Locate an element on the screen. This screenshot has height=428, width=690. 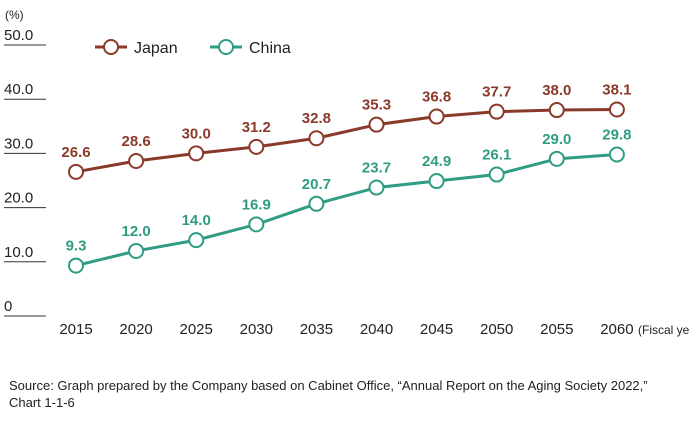
y-unit-label: (%) is located at coordinates (14, 15).